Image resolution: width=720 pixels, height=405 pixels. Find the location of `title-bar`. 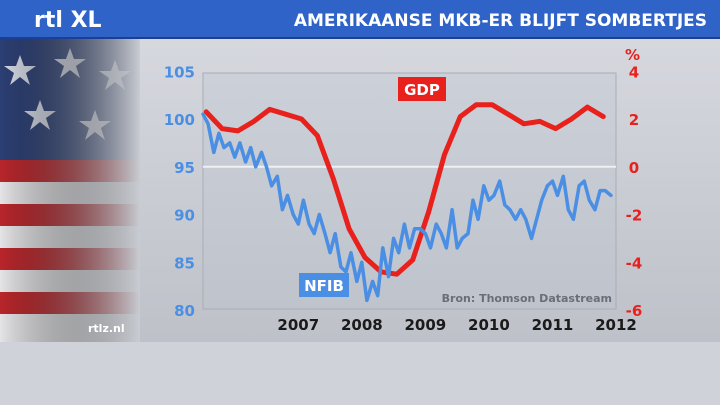

title-bar is located at coordinates (360, 18).